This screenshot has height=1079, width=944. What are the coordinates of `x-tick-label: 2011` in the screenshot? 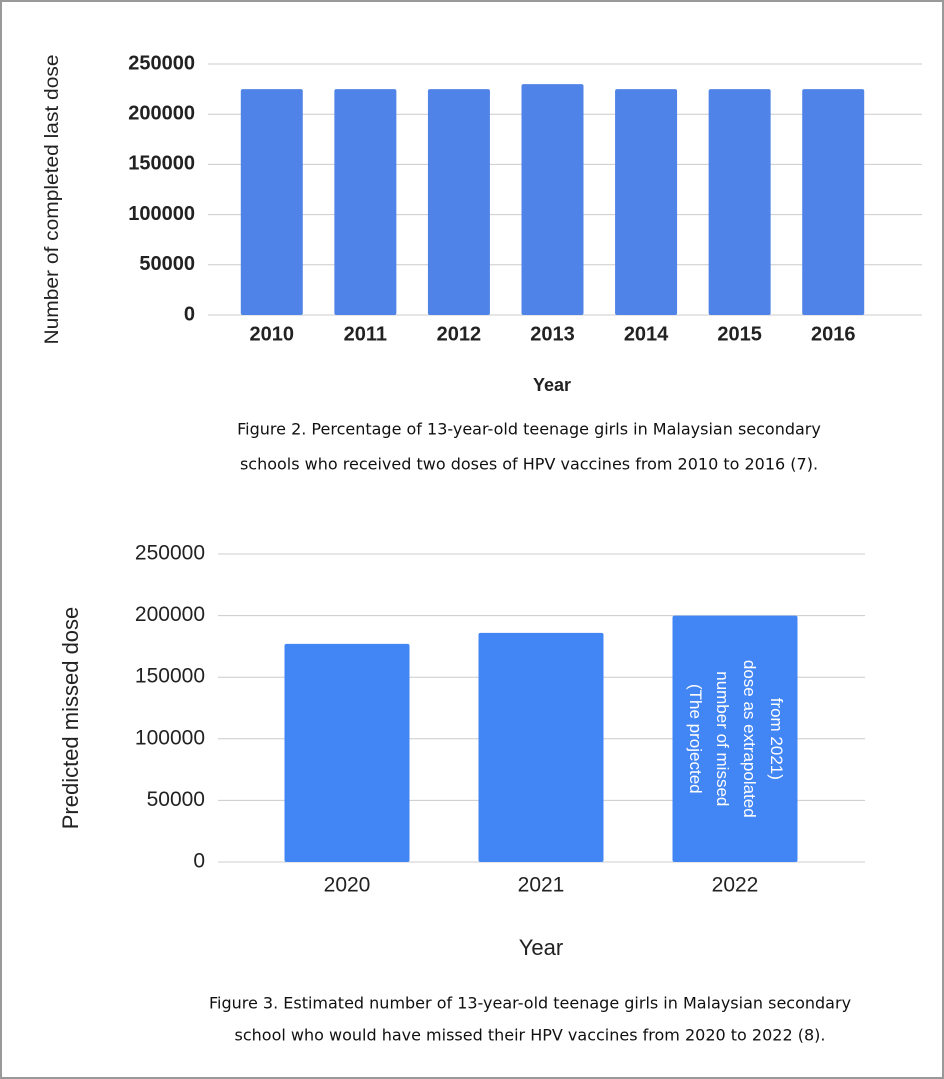 It's located at (365, 334).